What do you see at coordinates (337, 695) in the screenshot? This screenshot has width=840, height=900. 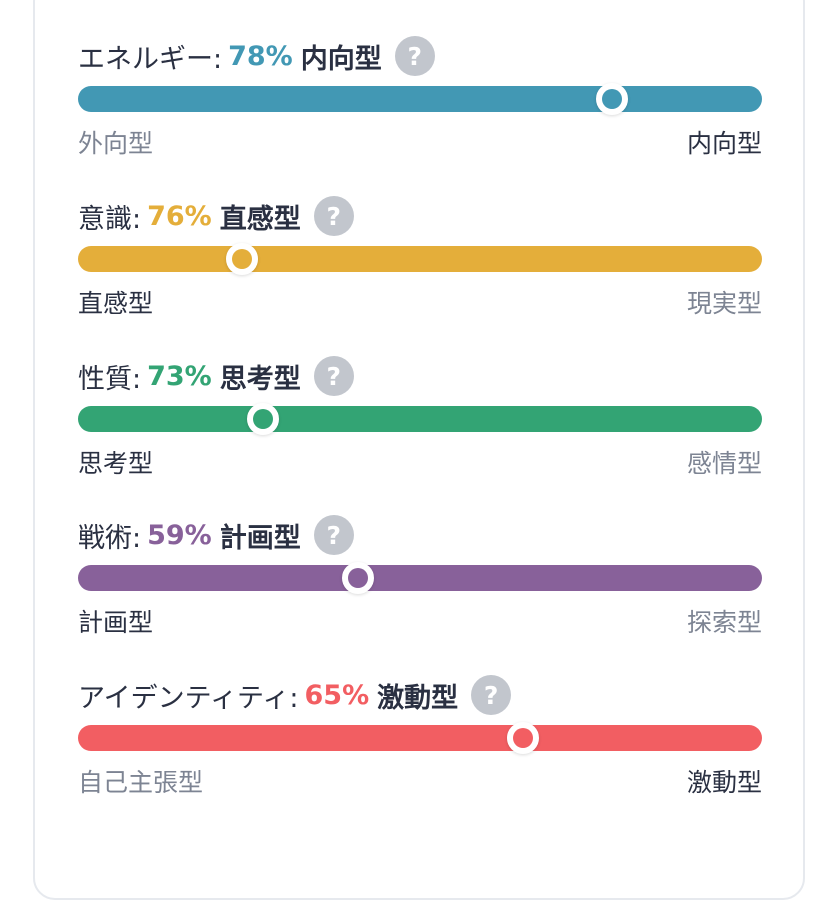 I see `trait-percent: 65%` at bounding box center [337, 695].